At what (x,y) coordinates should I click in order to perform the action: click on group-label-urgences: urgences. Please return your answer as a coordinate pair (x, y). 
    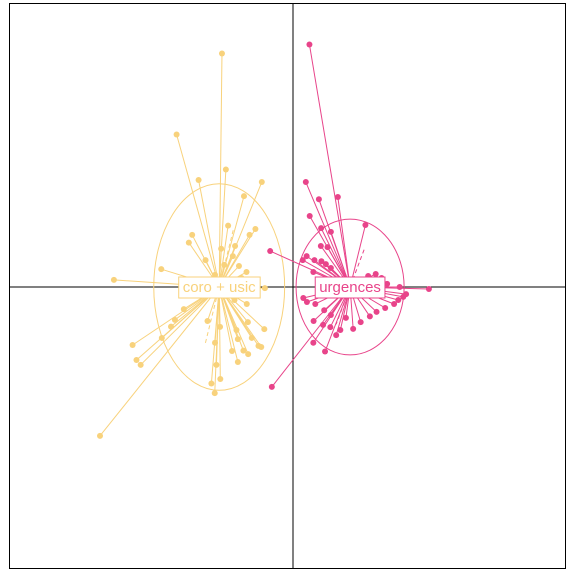
    Looking at the image, I should click on (350, 287).